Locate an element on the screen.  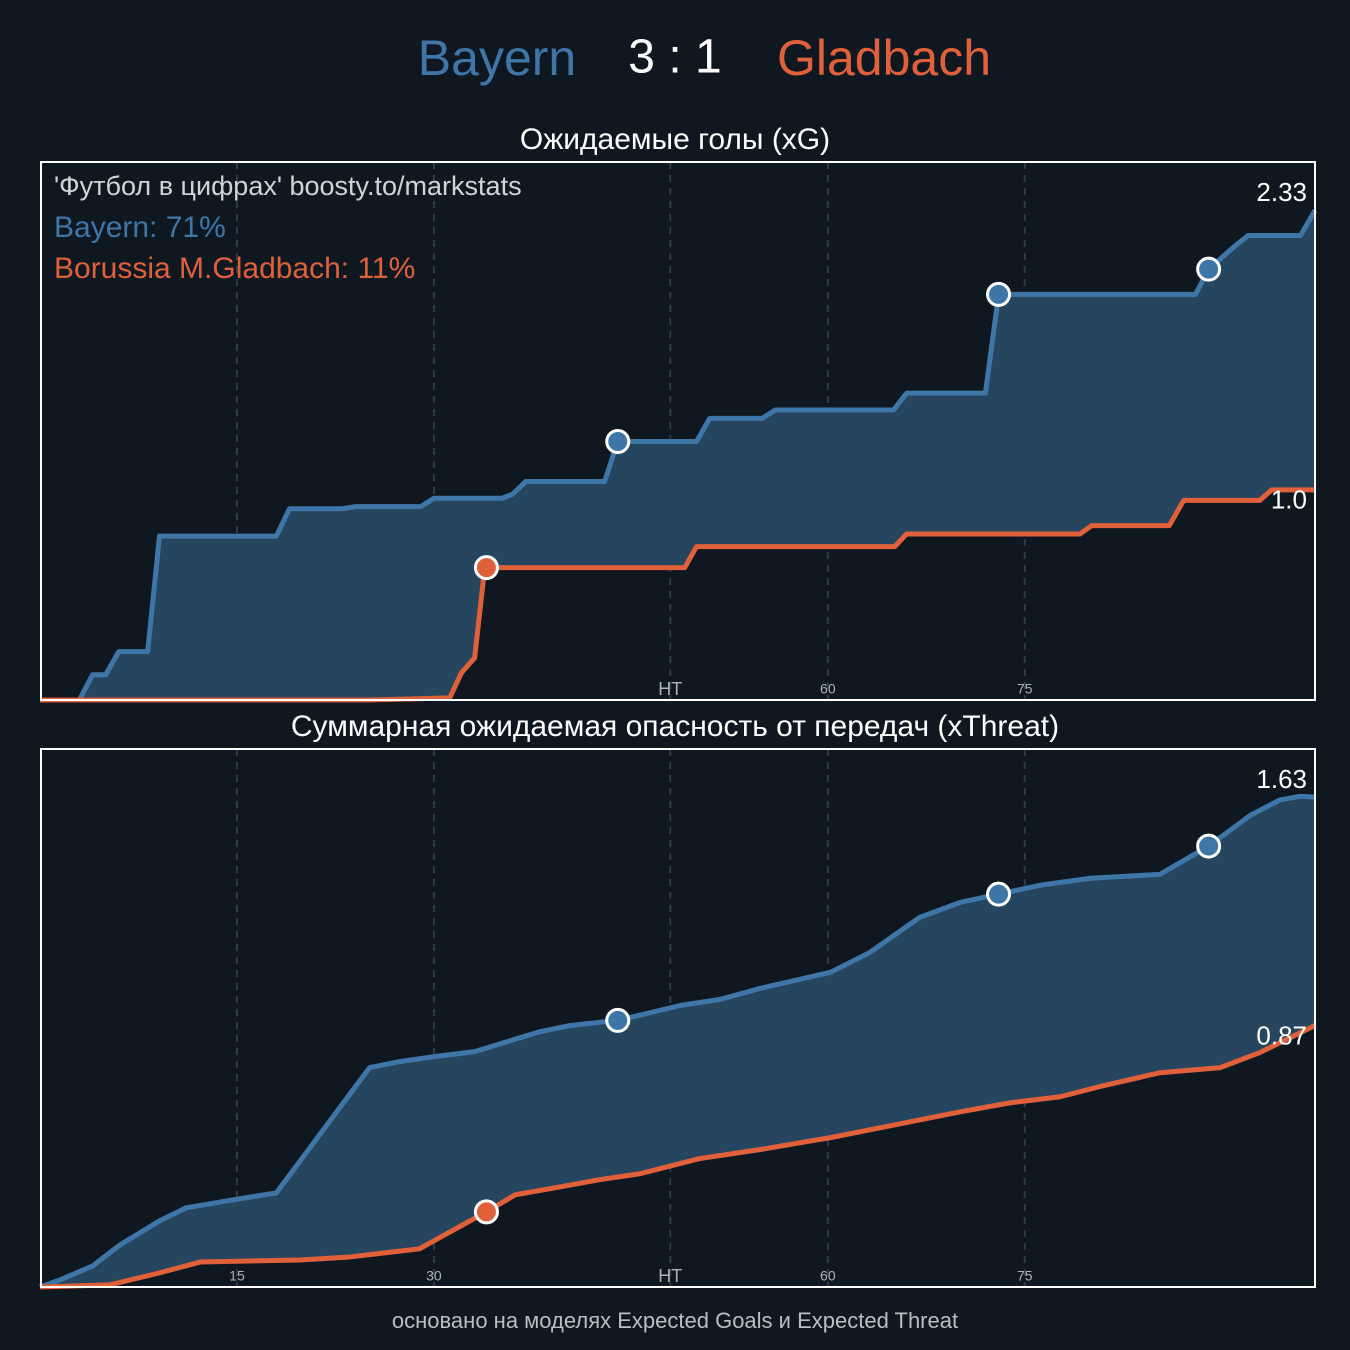
home-team: Bayern is located at coordinates (497, 58).